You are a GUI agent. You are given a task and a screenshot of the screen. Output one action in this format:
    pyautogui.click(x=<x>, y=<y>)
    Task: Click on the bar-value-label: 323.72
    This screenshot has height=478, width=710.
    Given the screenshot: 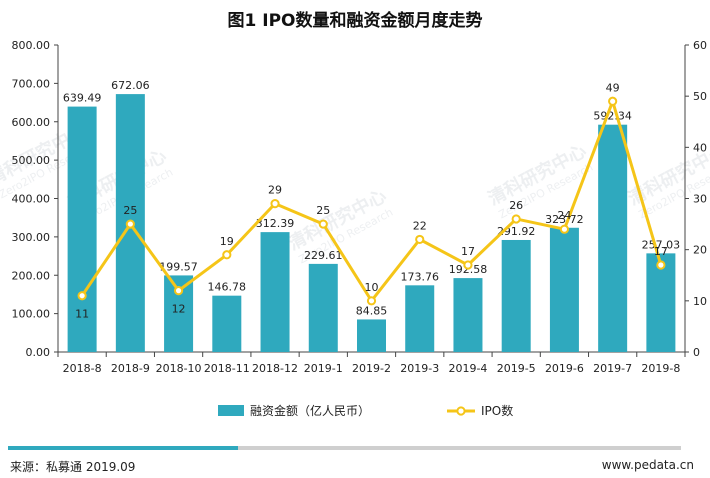 What is the action you would take?
    pyautogui.click(x=564, y=219)
    